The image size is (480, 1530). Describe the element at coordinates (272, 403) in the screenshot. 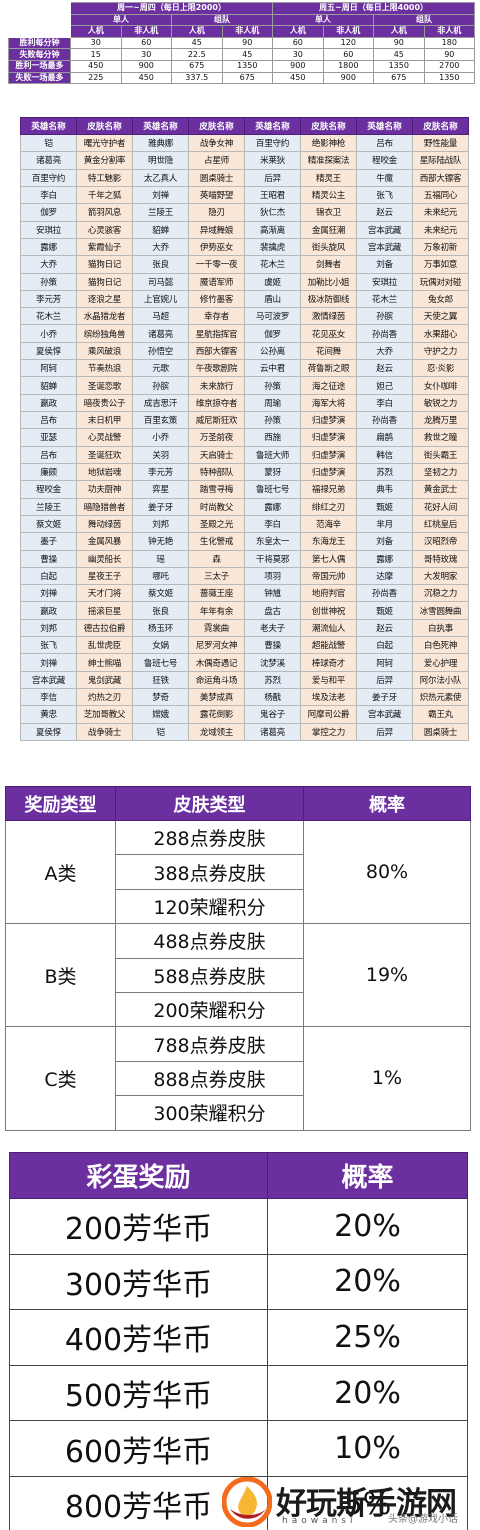

I see `hero-name-cell: 周瑜` at that location.